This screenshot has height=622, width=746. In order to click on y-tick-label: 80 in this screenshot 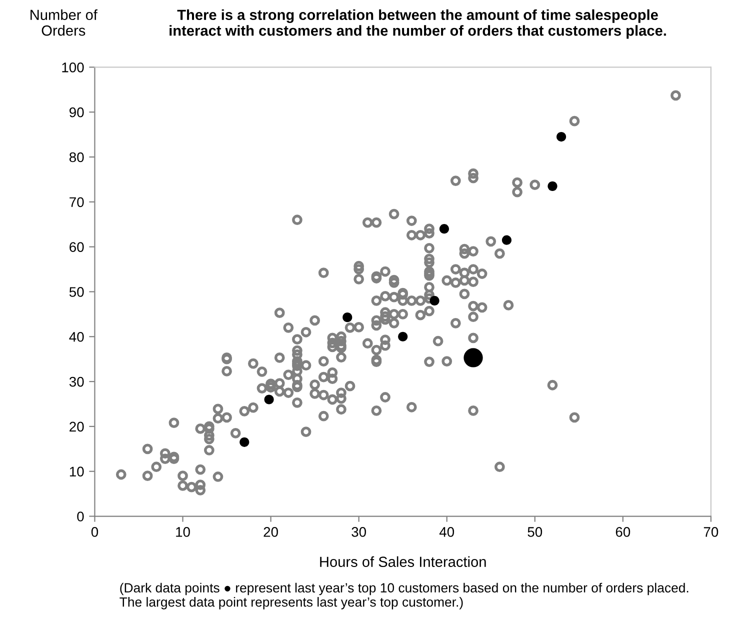, I will do `click(76, 157)`.